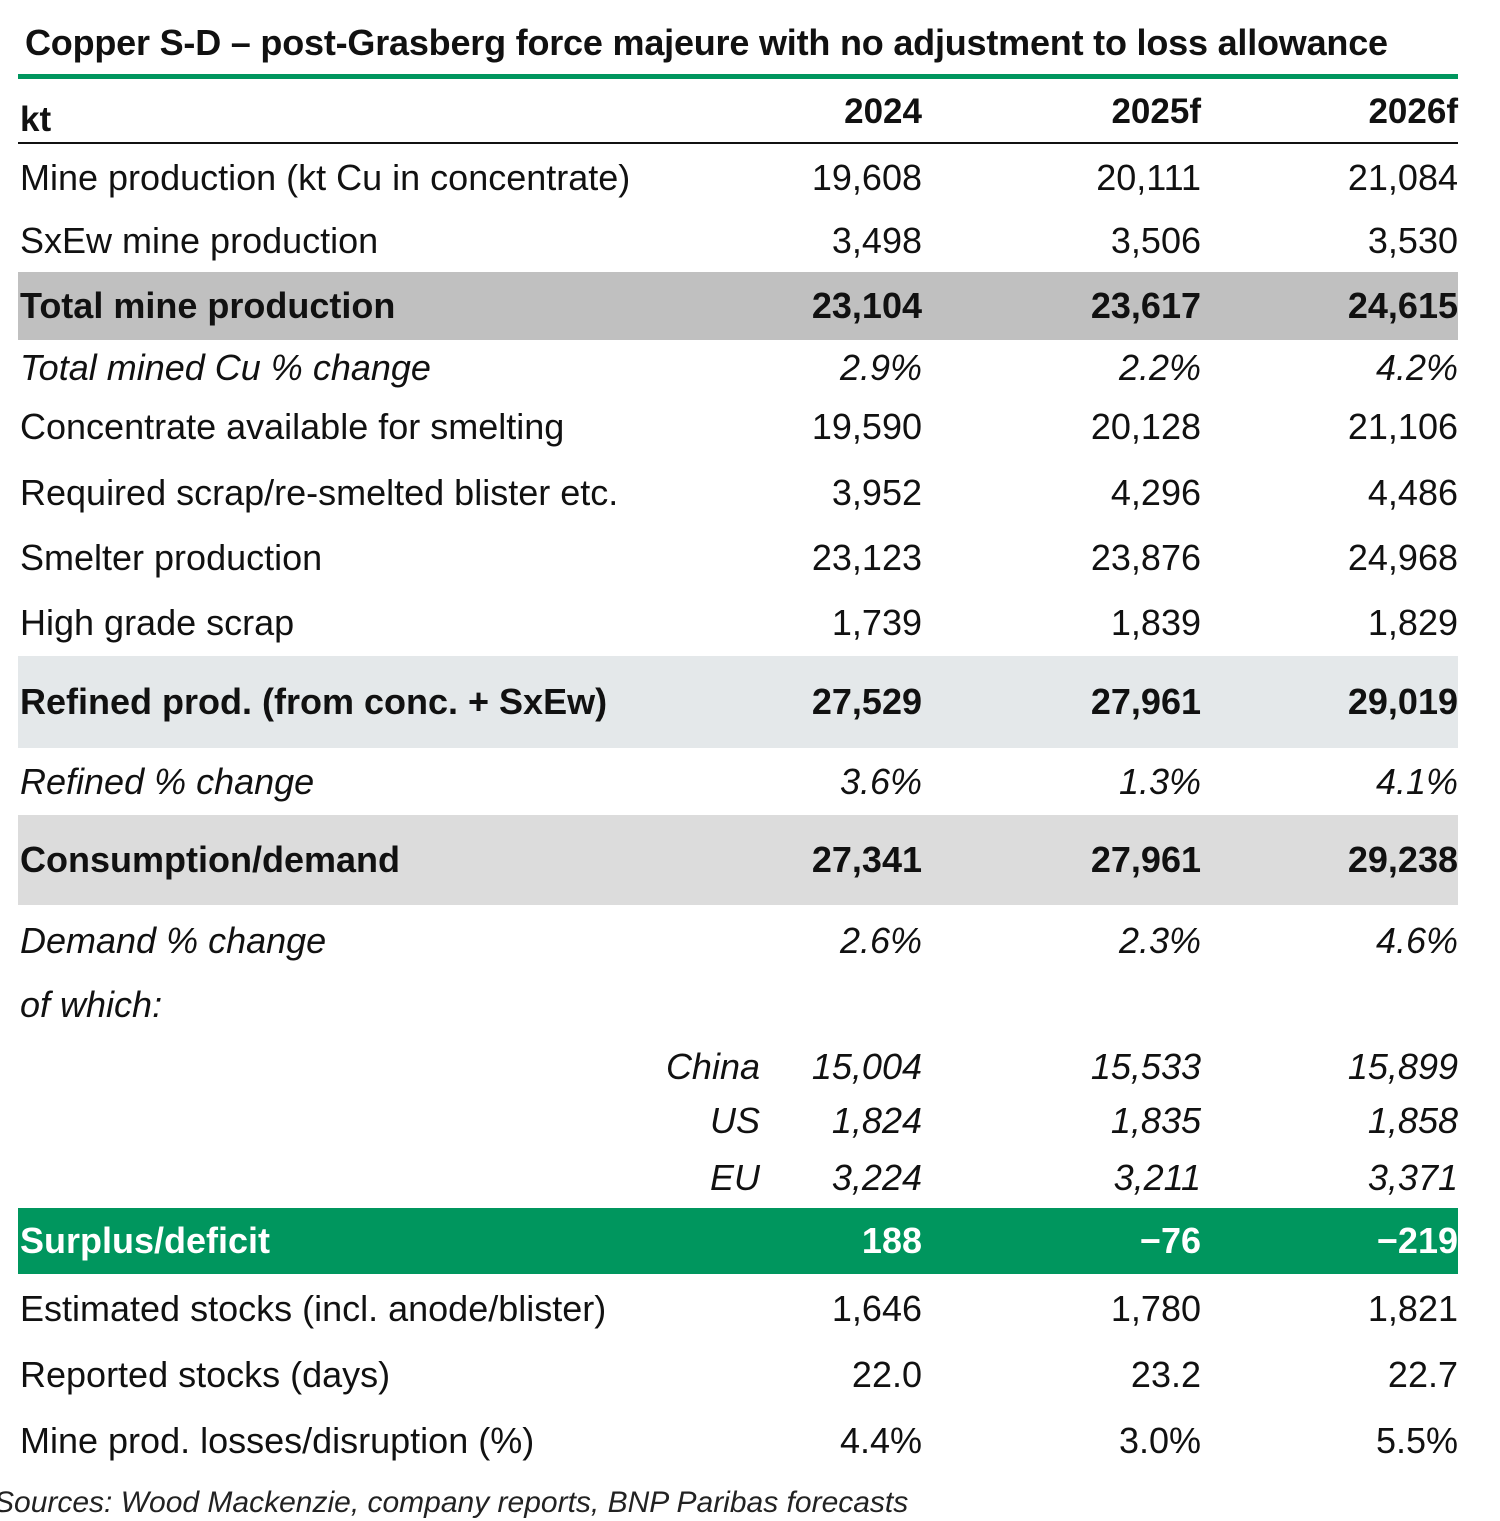  I want to click on value-2025f: 20,128, so click(1145, 426).